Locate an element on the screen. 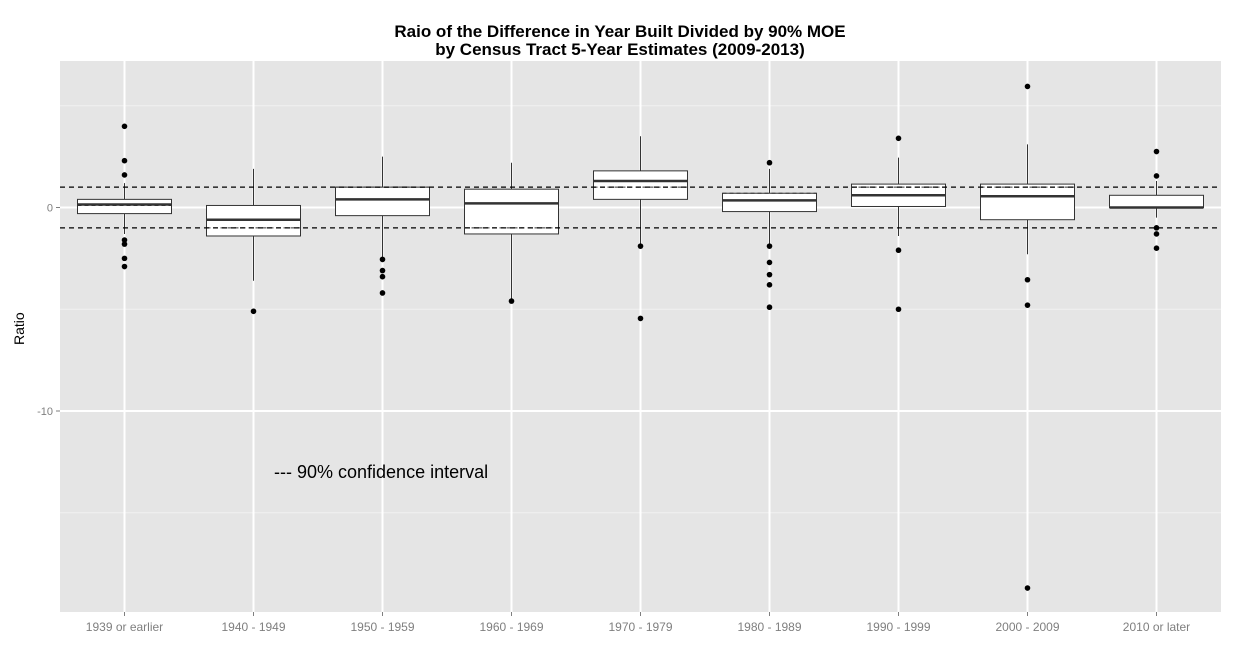 The width and height of the screenshot is (1240, 662). x-tick-label: 1939 or earlier is located at coordinates (124, 627).